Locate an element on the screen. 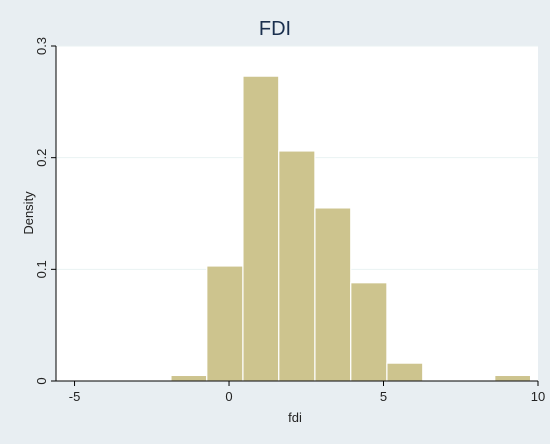 The image size is (550, 444). x-tick-label-2: 5 is located at coordinates (383, 396).